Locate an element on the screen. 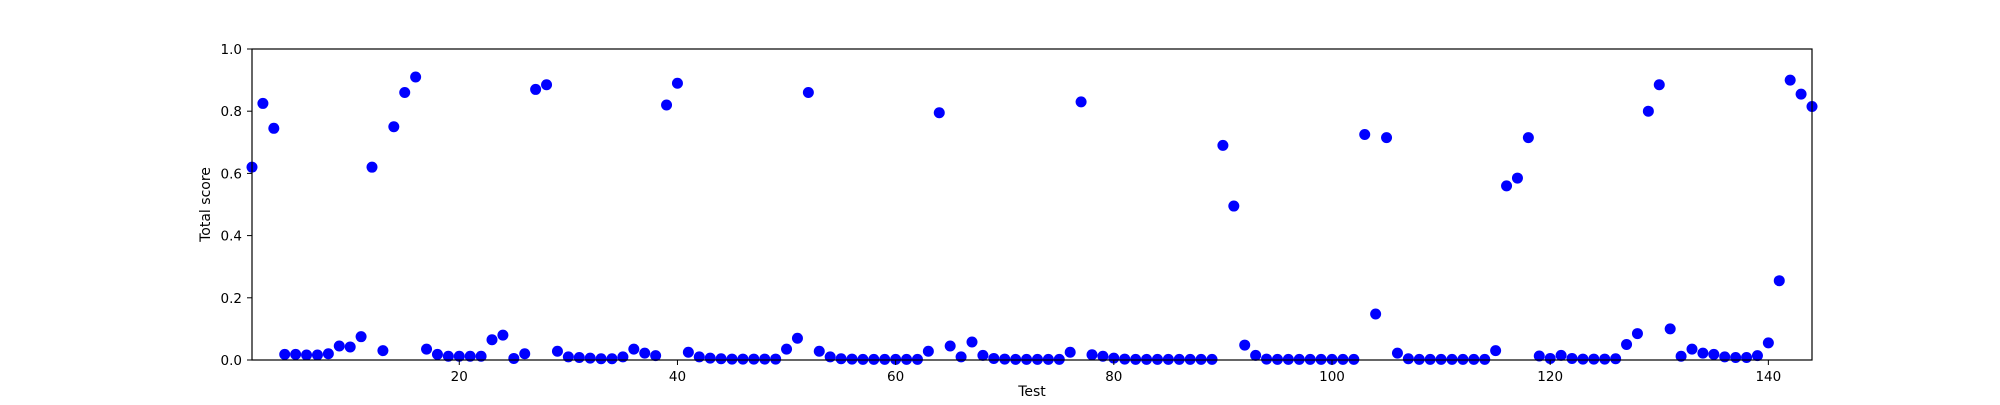  y-tick-label: 0.8 is located at coordinates (231, 112).